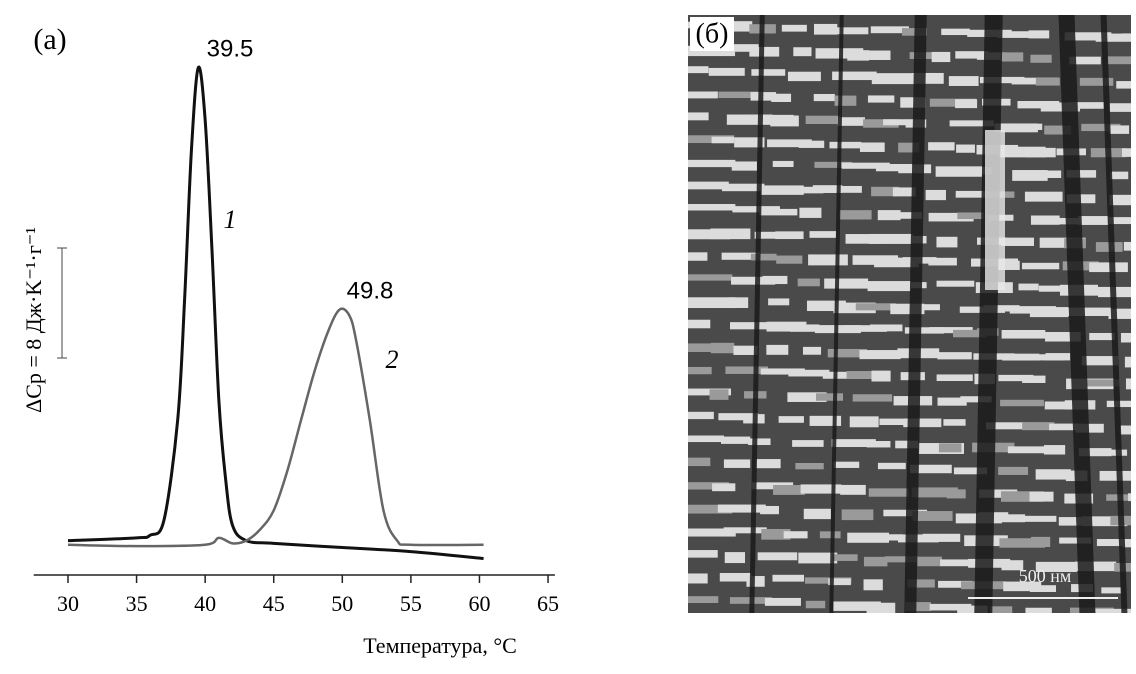 This screenshot has height=674, width=1136. What do you see at coordinates (205, 603) in the screenshot?
I see `x-tick-label: 40` at bounding box center [205, 603].